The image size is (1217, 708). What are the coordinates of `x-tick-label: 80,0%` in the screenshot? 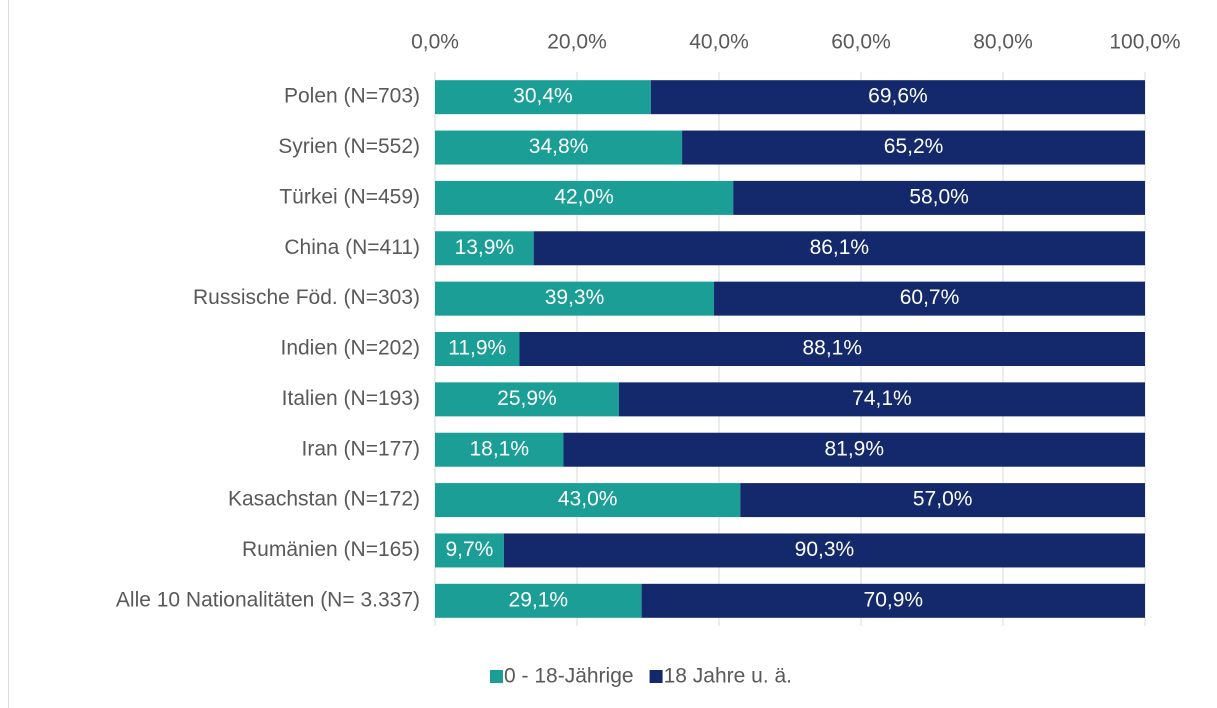 It's located at (1003, 42).